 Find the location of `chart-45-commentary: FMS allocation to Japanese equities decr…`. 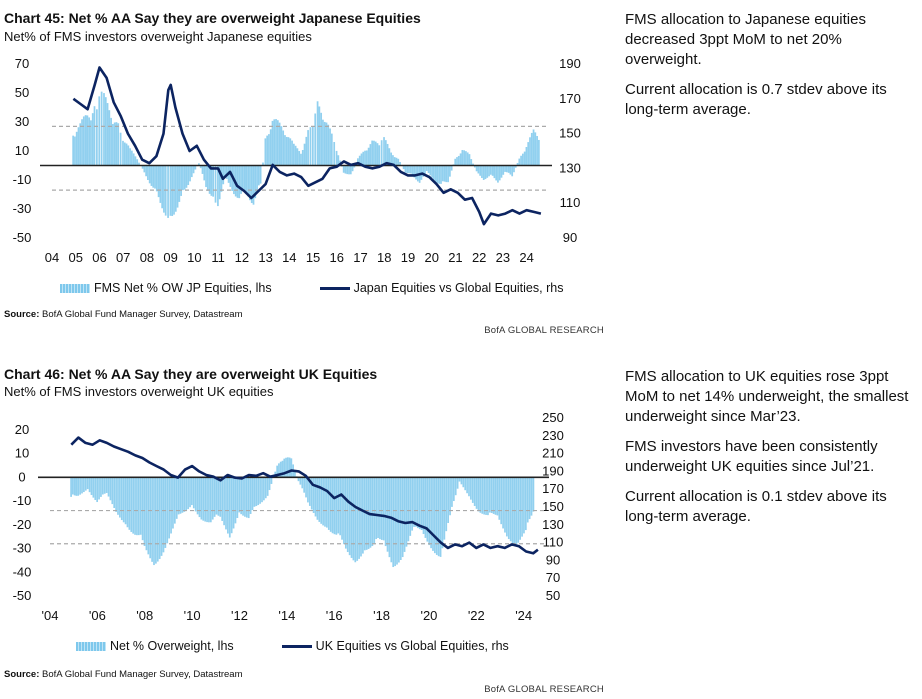

chart-45-commentary: FMS allocation to Japanese equities decr… is located at coordinates (772, 70).